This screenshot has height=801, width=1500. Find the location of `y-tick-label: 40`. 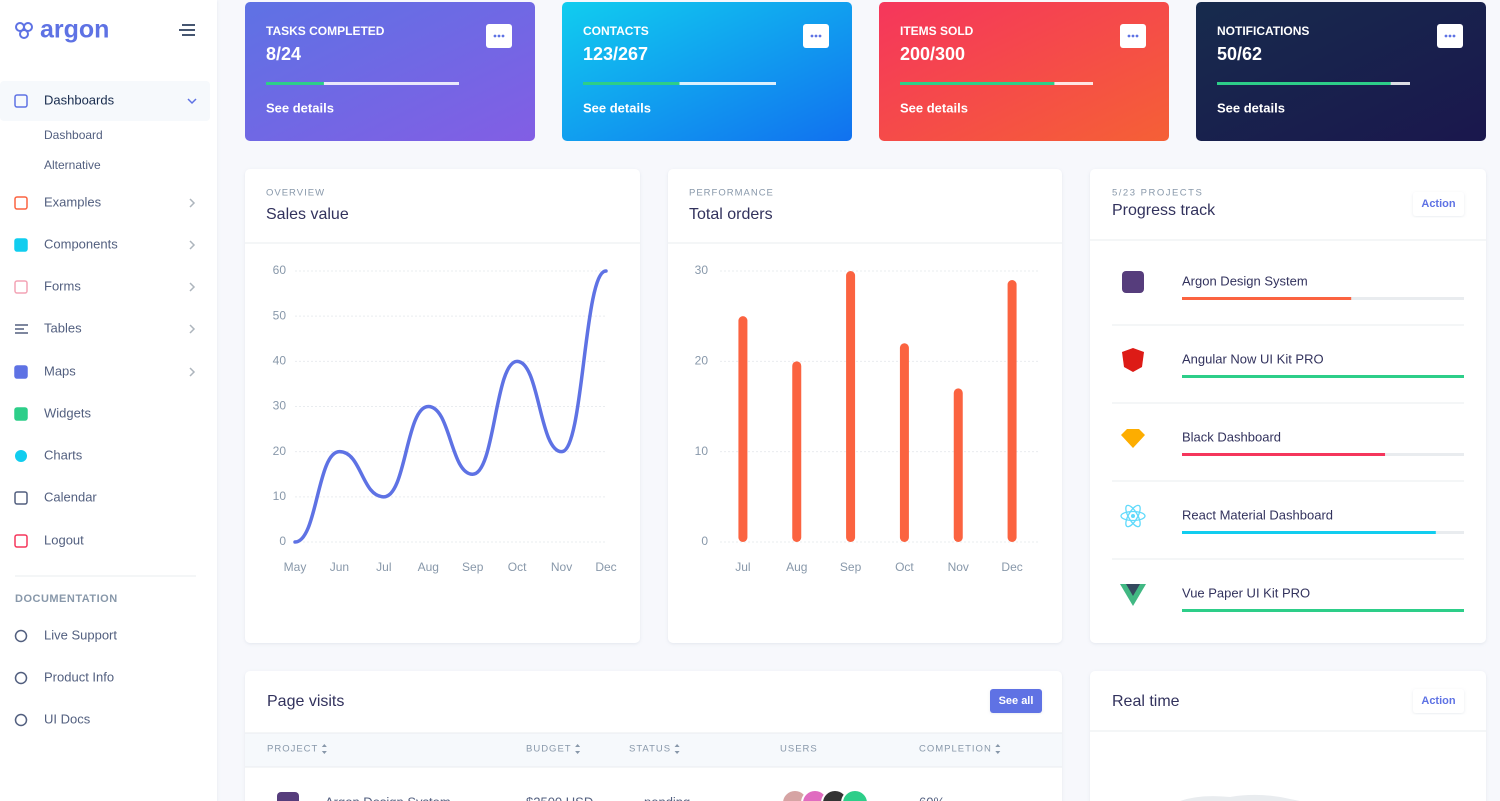

y-tick-label: 40 is located at coordinates (280, 361).